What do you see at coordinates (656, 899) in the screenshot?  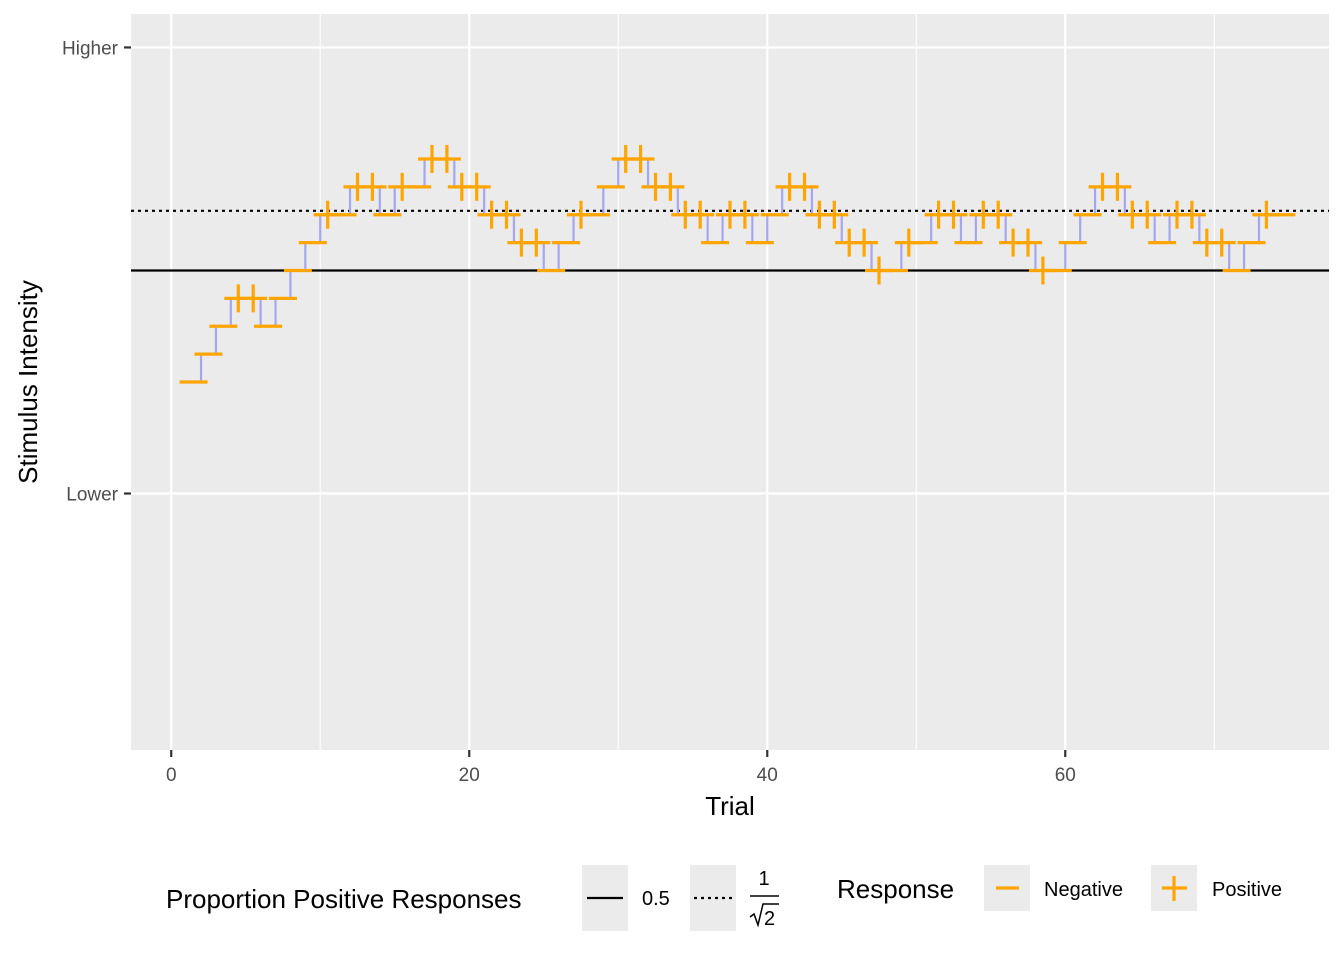 I see `legend-solid-label: 0.5` at bounding box center [656, 899].